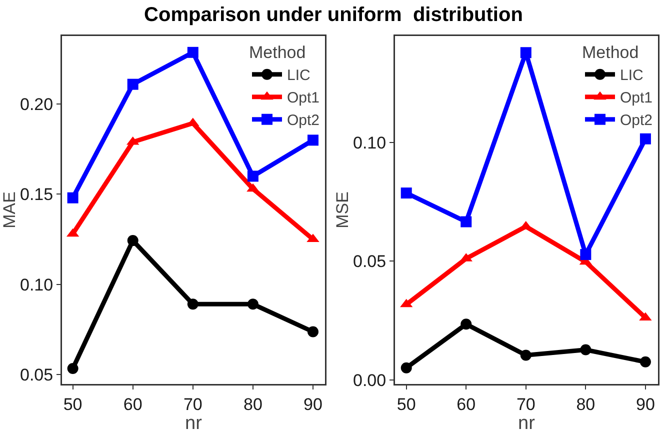 The image size is (667, 434). What do you see at coordinates (342, 210) in the screenshot?
I see `y-axis-title: MSE` at bounding box center [342, 210].